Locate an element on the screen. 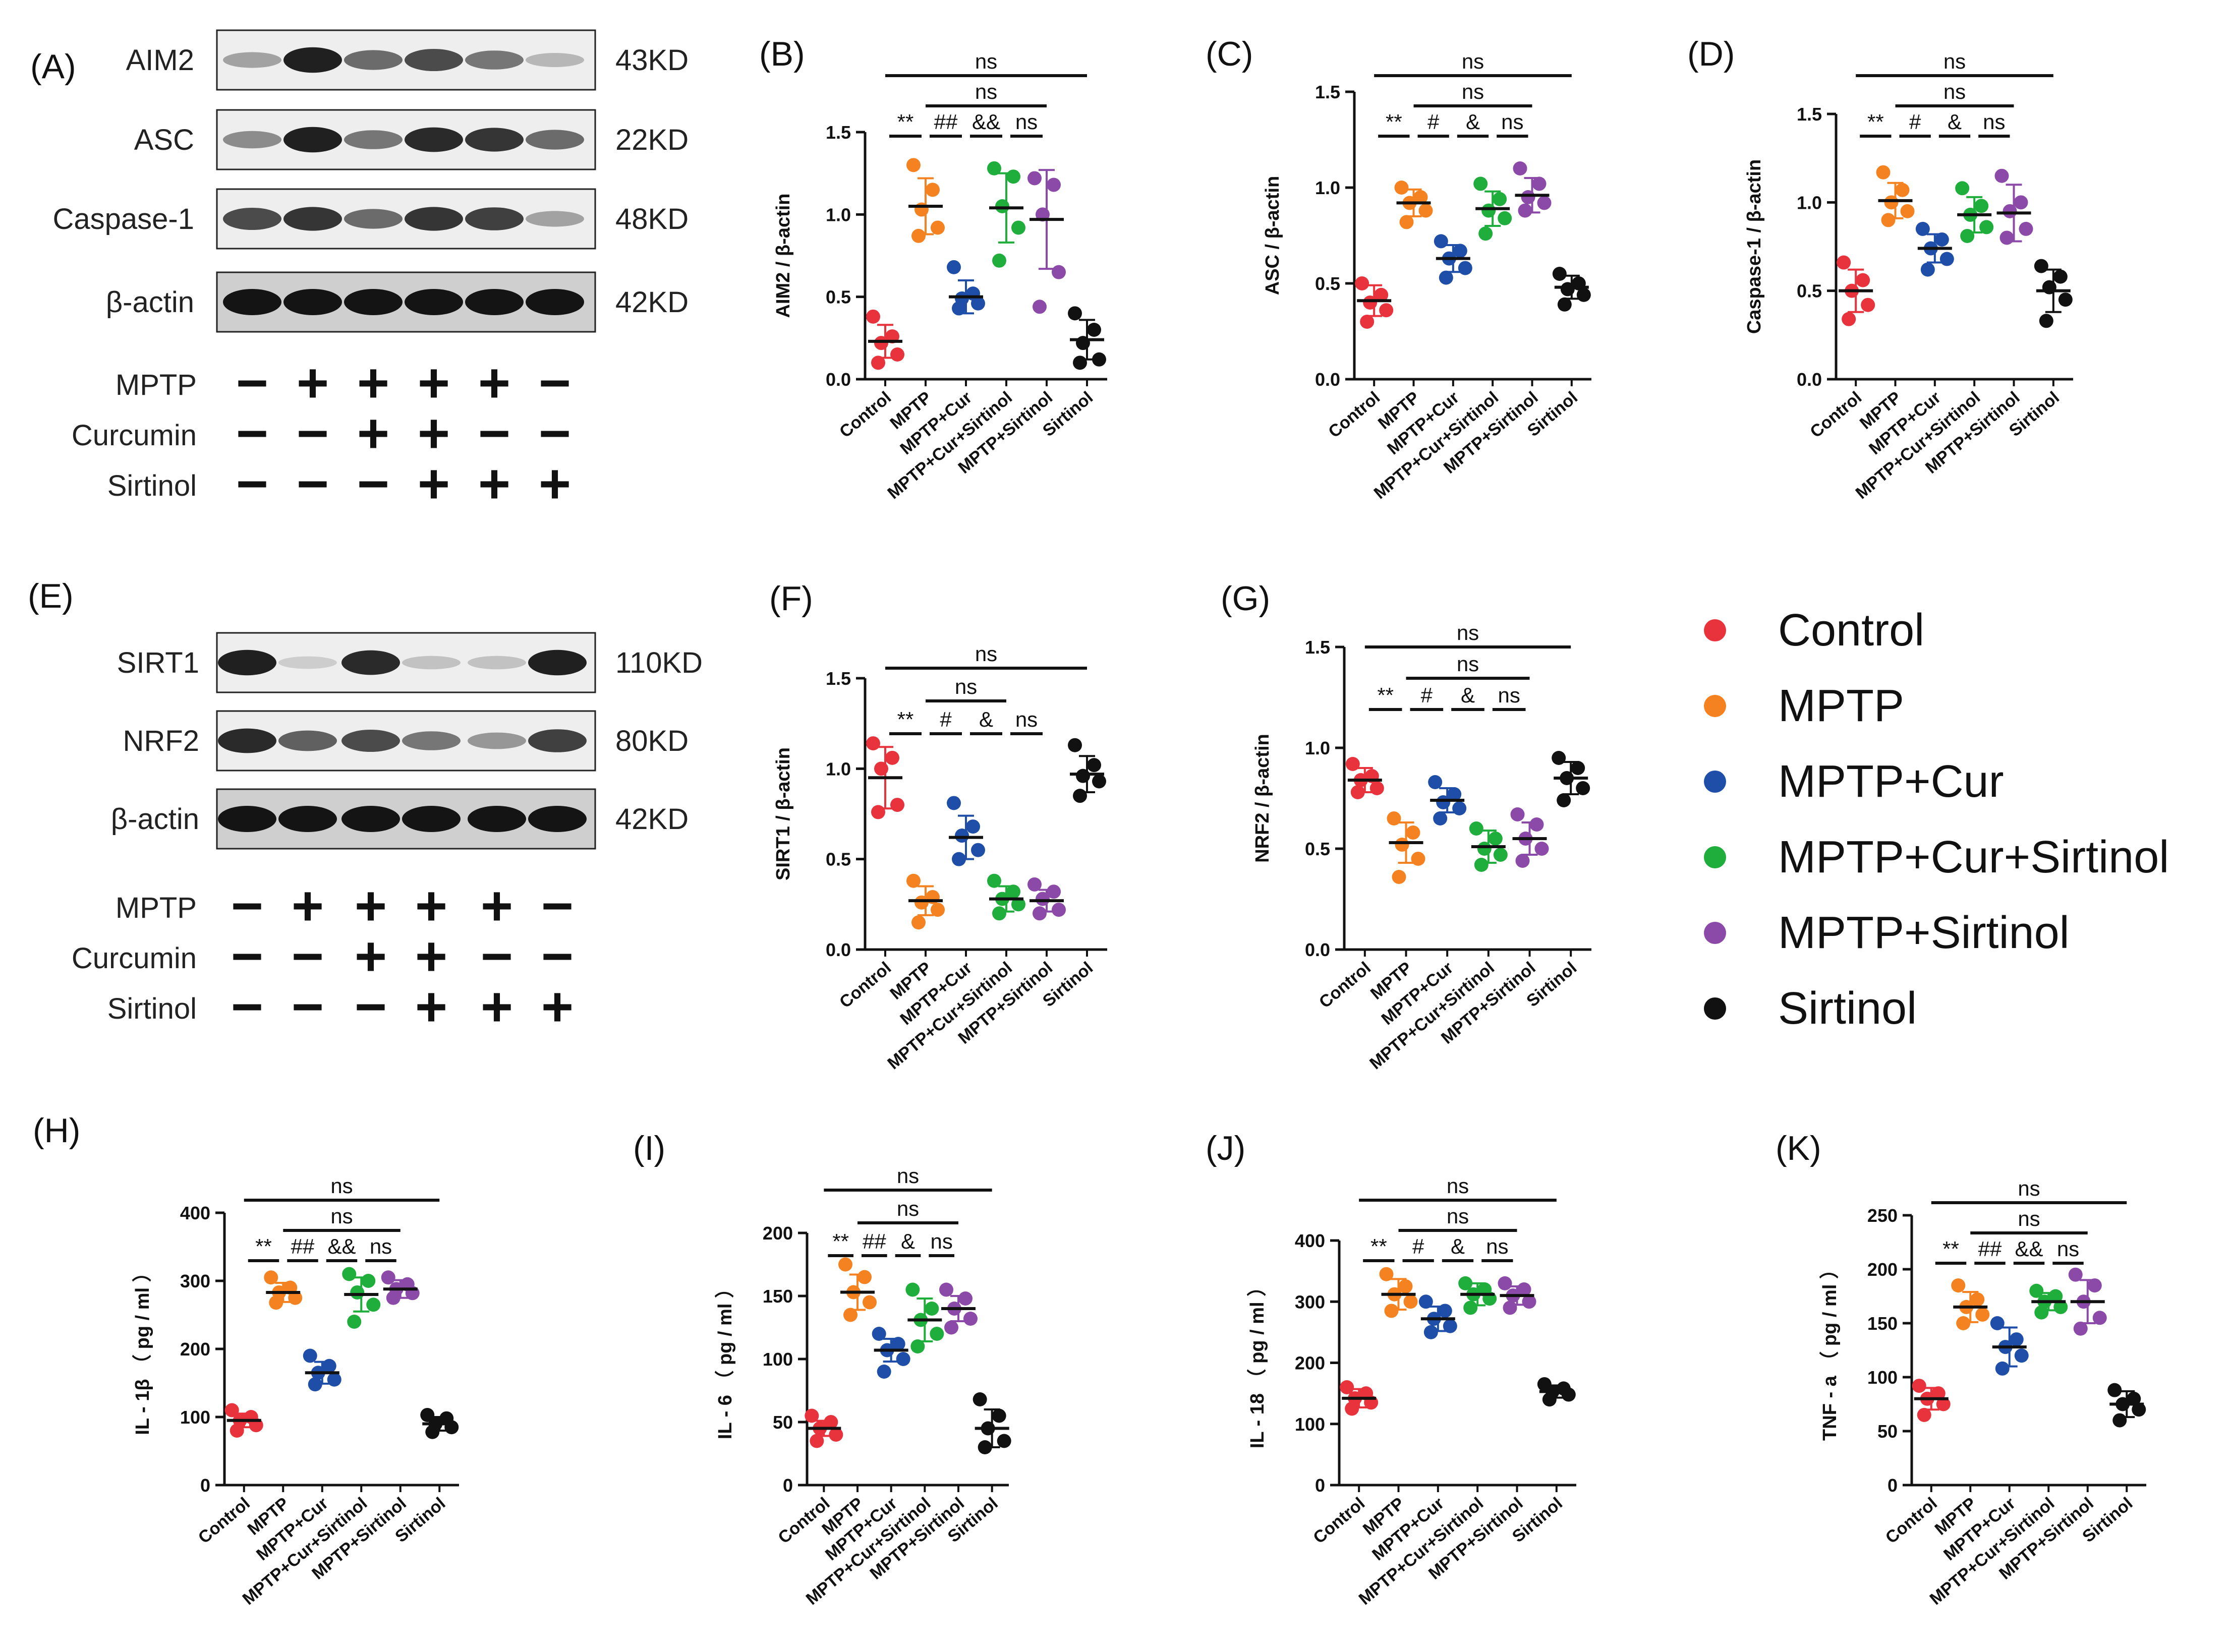  band-size: 42KD is located at coordinates (652, 819).